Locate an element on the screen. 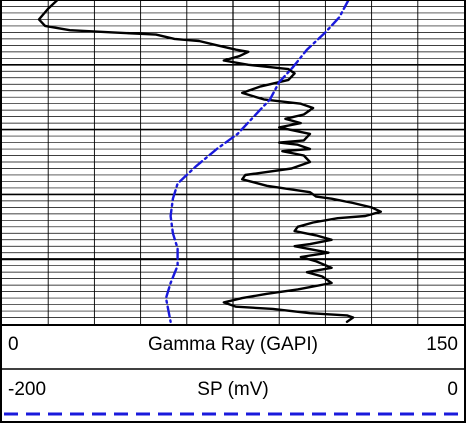 The height and width of the screenshot is (423, 466). sp-curve-name: SP (mV) is located at coordinates (233, 389).